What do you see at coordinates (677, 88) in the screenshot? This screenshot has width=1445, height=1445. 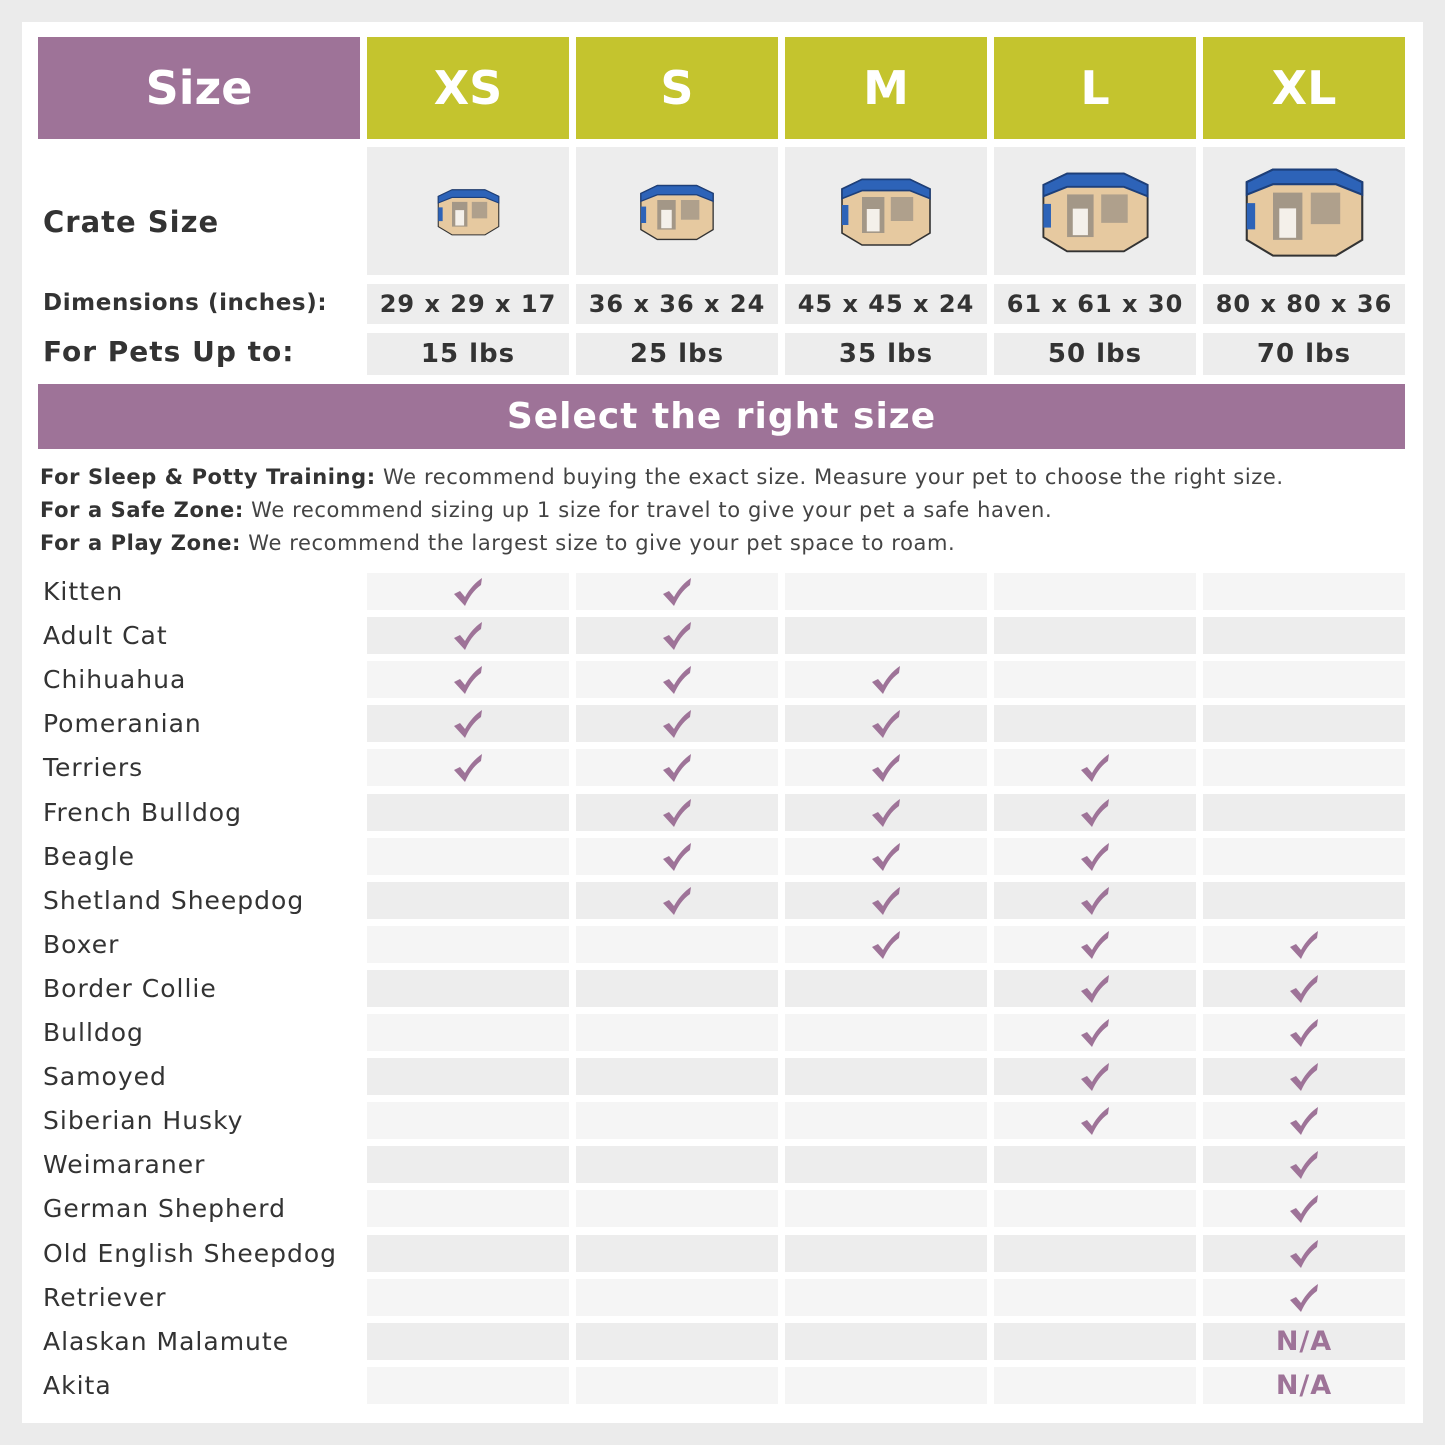 I see `size-header-s: S` at bounding box center [677, 88].